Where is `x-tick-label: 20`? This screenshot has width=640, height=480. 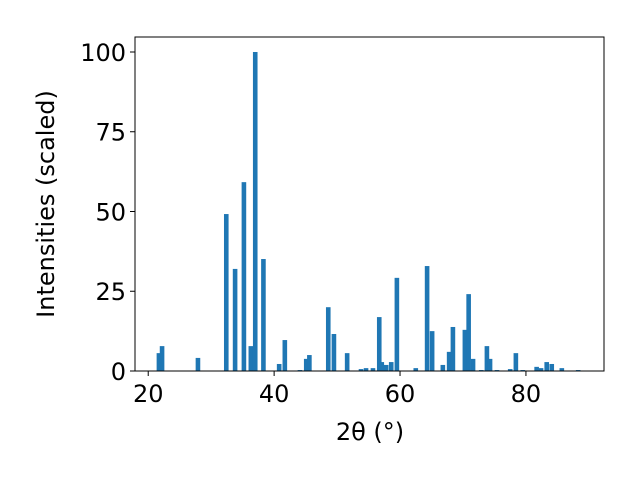 x-tick-label: 20 is located at coordinates (148, 394).